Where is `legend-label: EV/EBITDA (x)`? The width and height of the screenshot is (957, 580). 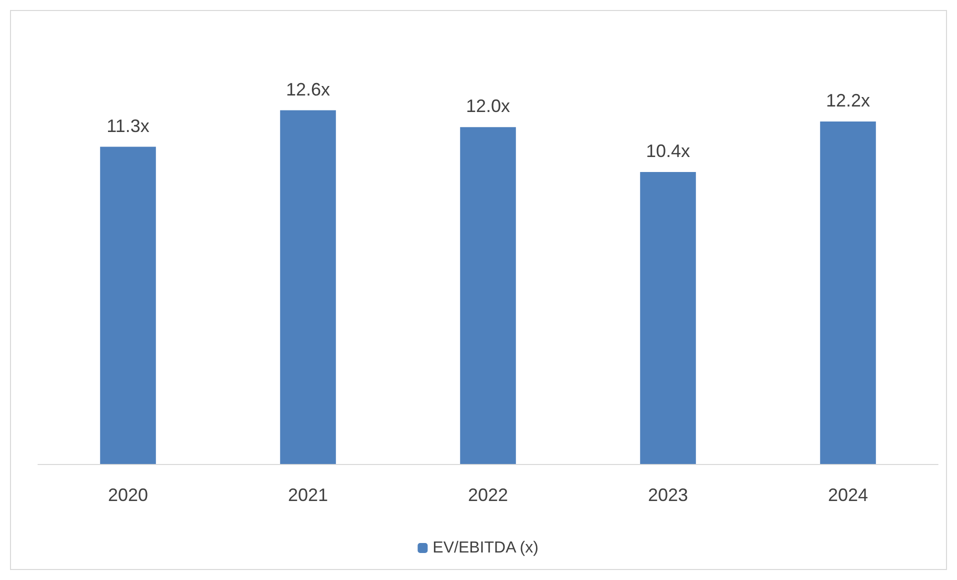 legend-label: EV/EBITDA (x) is located at coordinates (485, 548).